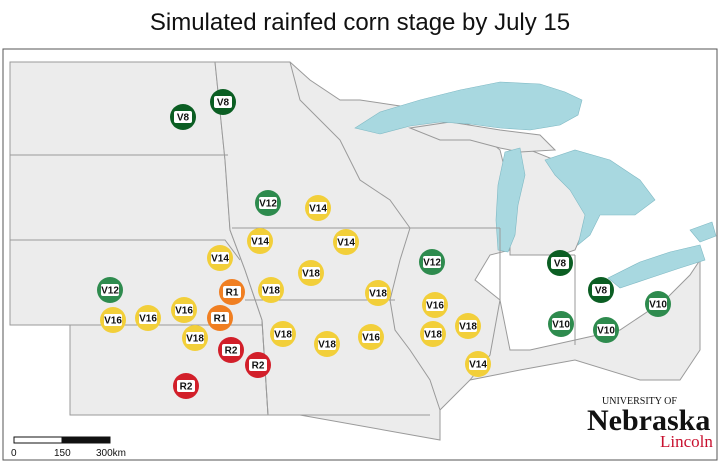 This screenshot has width=720, height=463. What do you see at coordinates (639, 401) in the screenshot?
I see `logo-university: UNIVERSITY OF` at bounding box center [639, 401].